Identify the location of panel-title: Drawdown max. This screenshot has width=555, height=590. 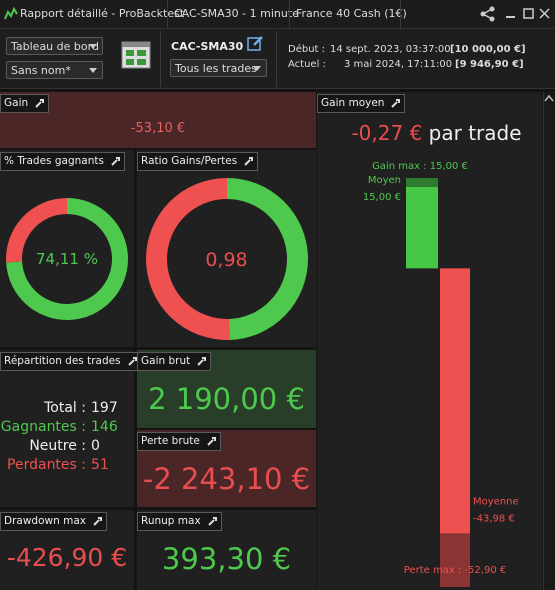
(45, 521).